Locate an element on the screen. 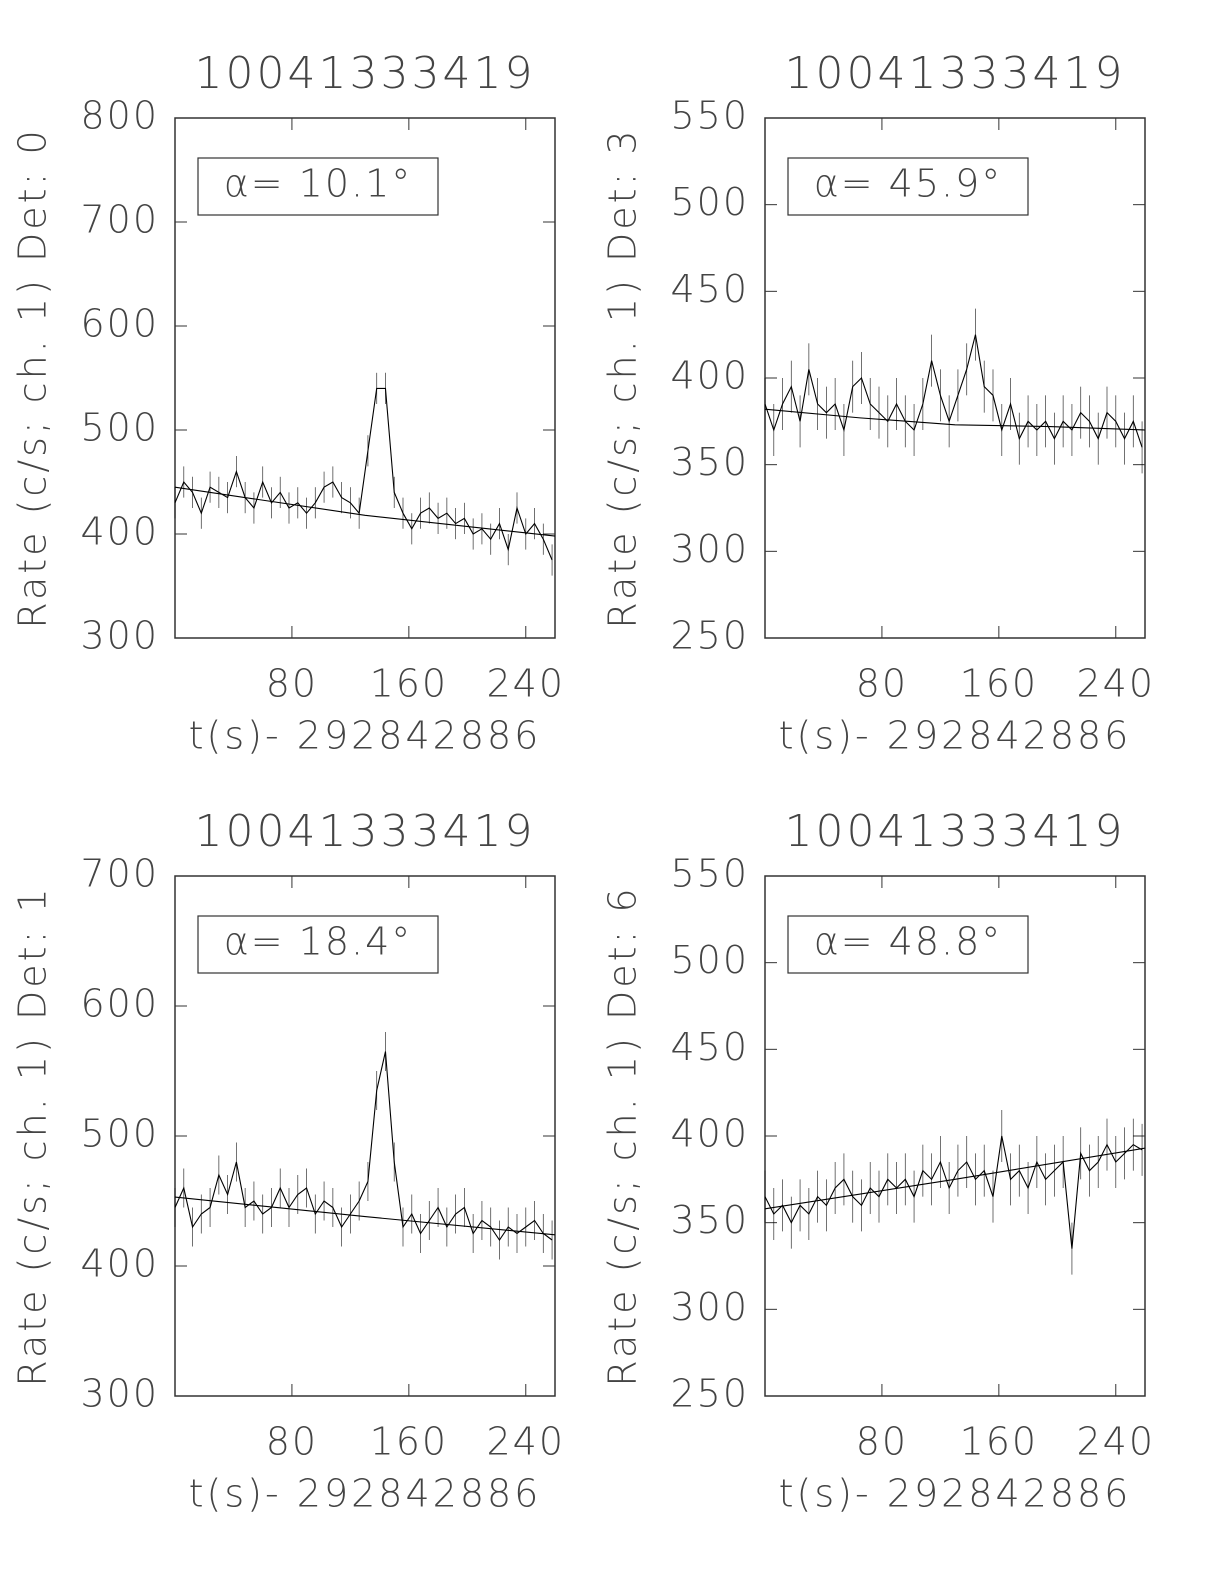 This screenshot has height=1584, width=1224. annotation: α= 48.8° is located at coordinates (908, 942).